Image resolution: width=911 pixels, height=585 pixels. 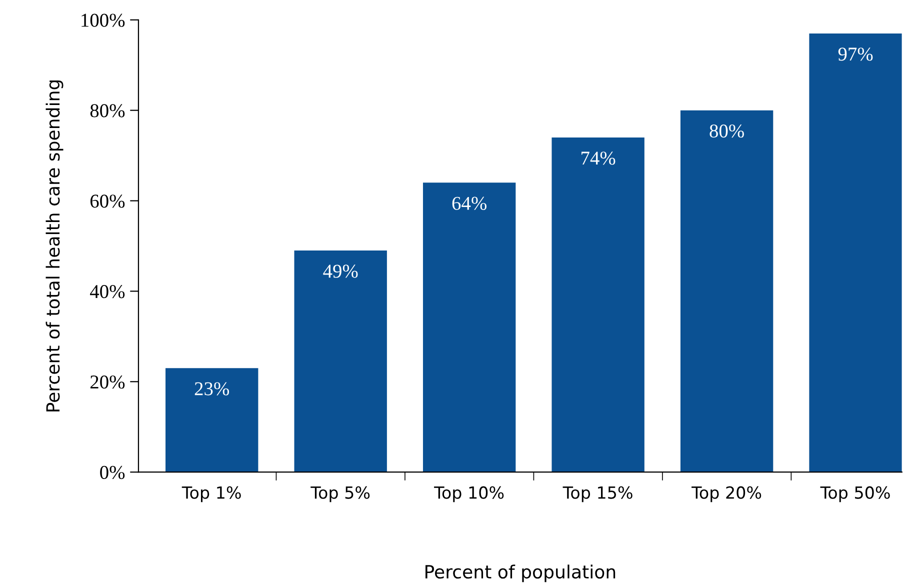 I want to click on data-label: 23%, so click(x=212, y=389).